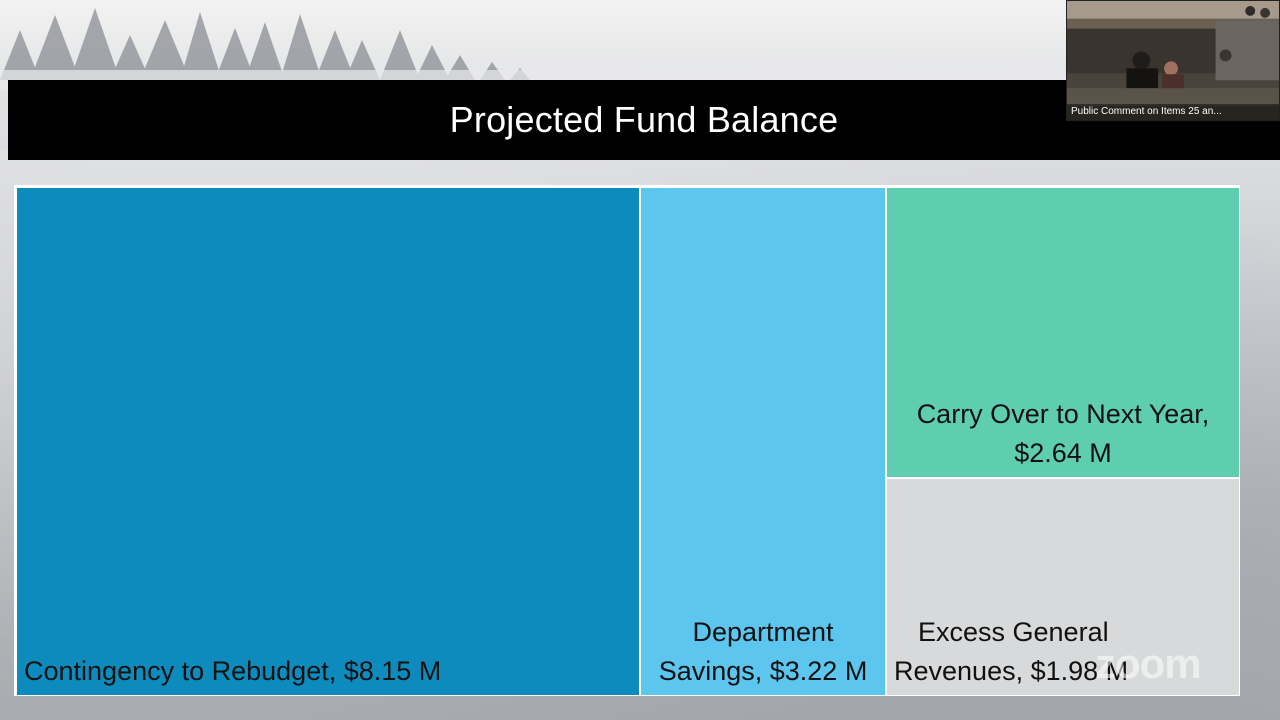  I want to click on tile-label-excess-revenues: Excess General Revenues, $1.98 M, so click(1066, 652).